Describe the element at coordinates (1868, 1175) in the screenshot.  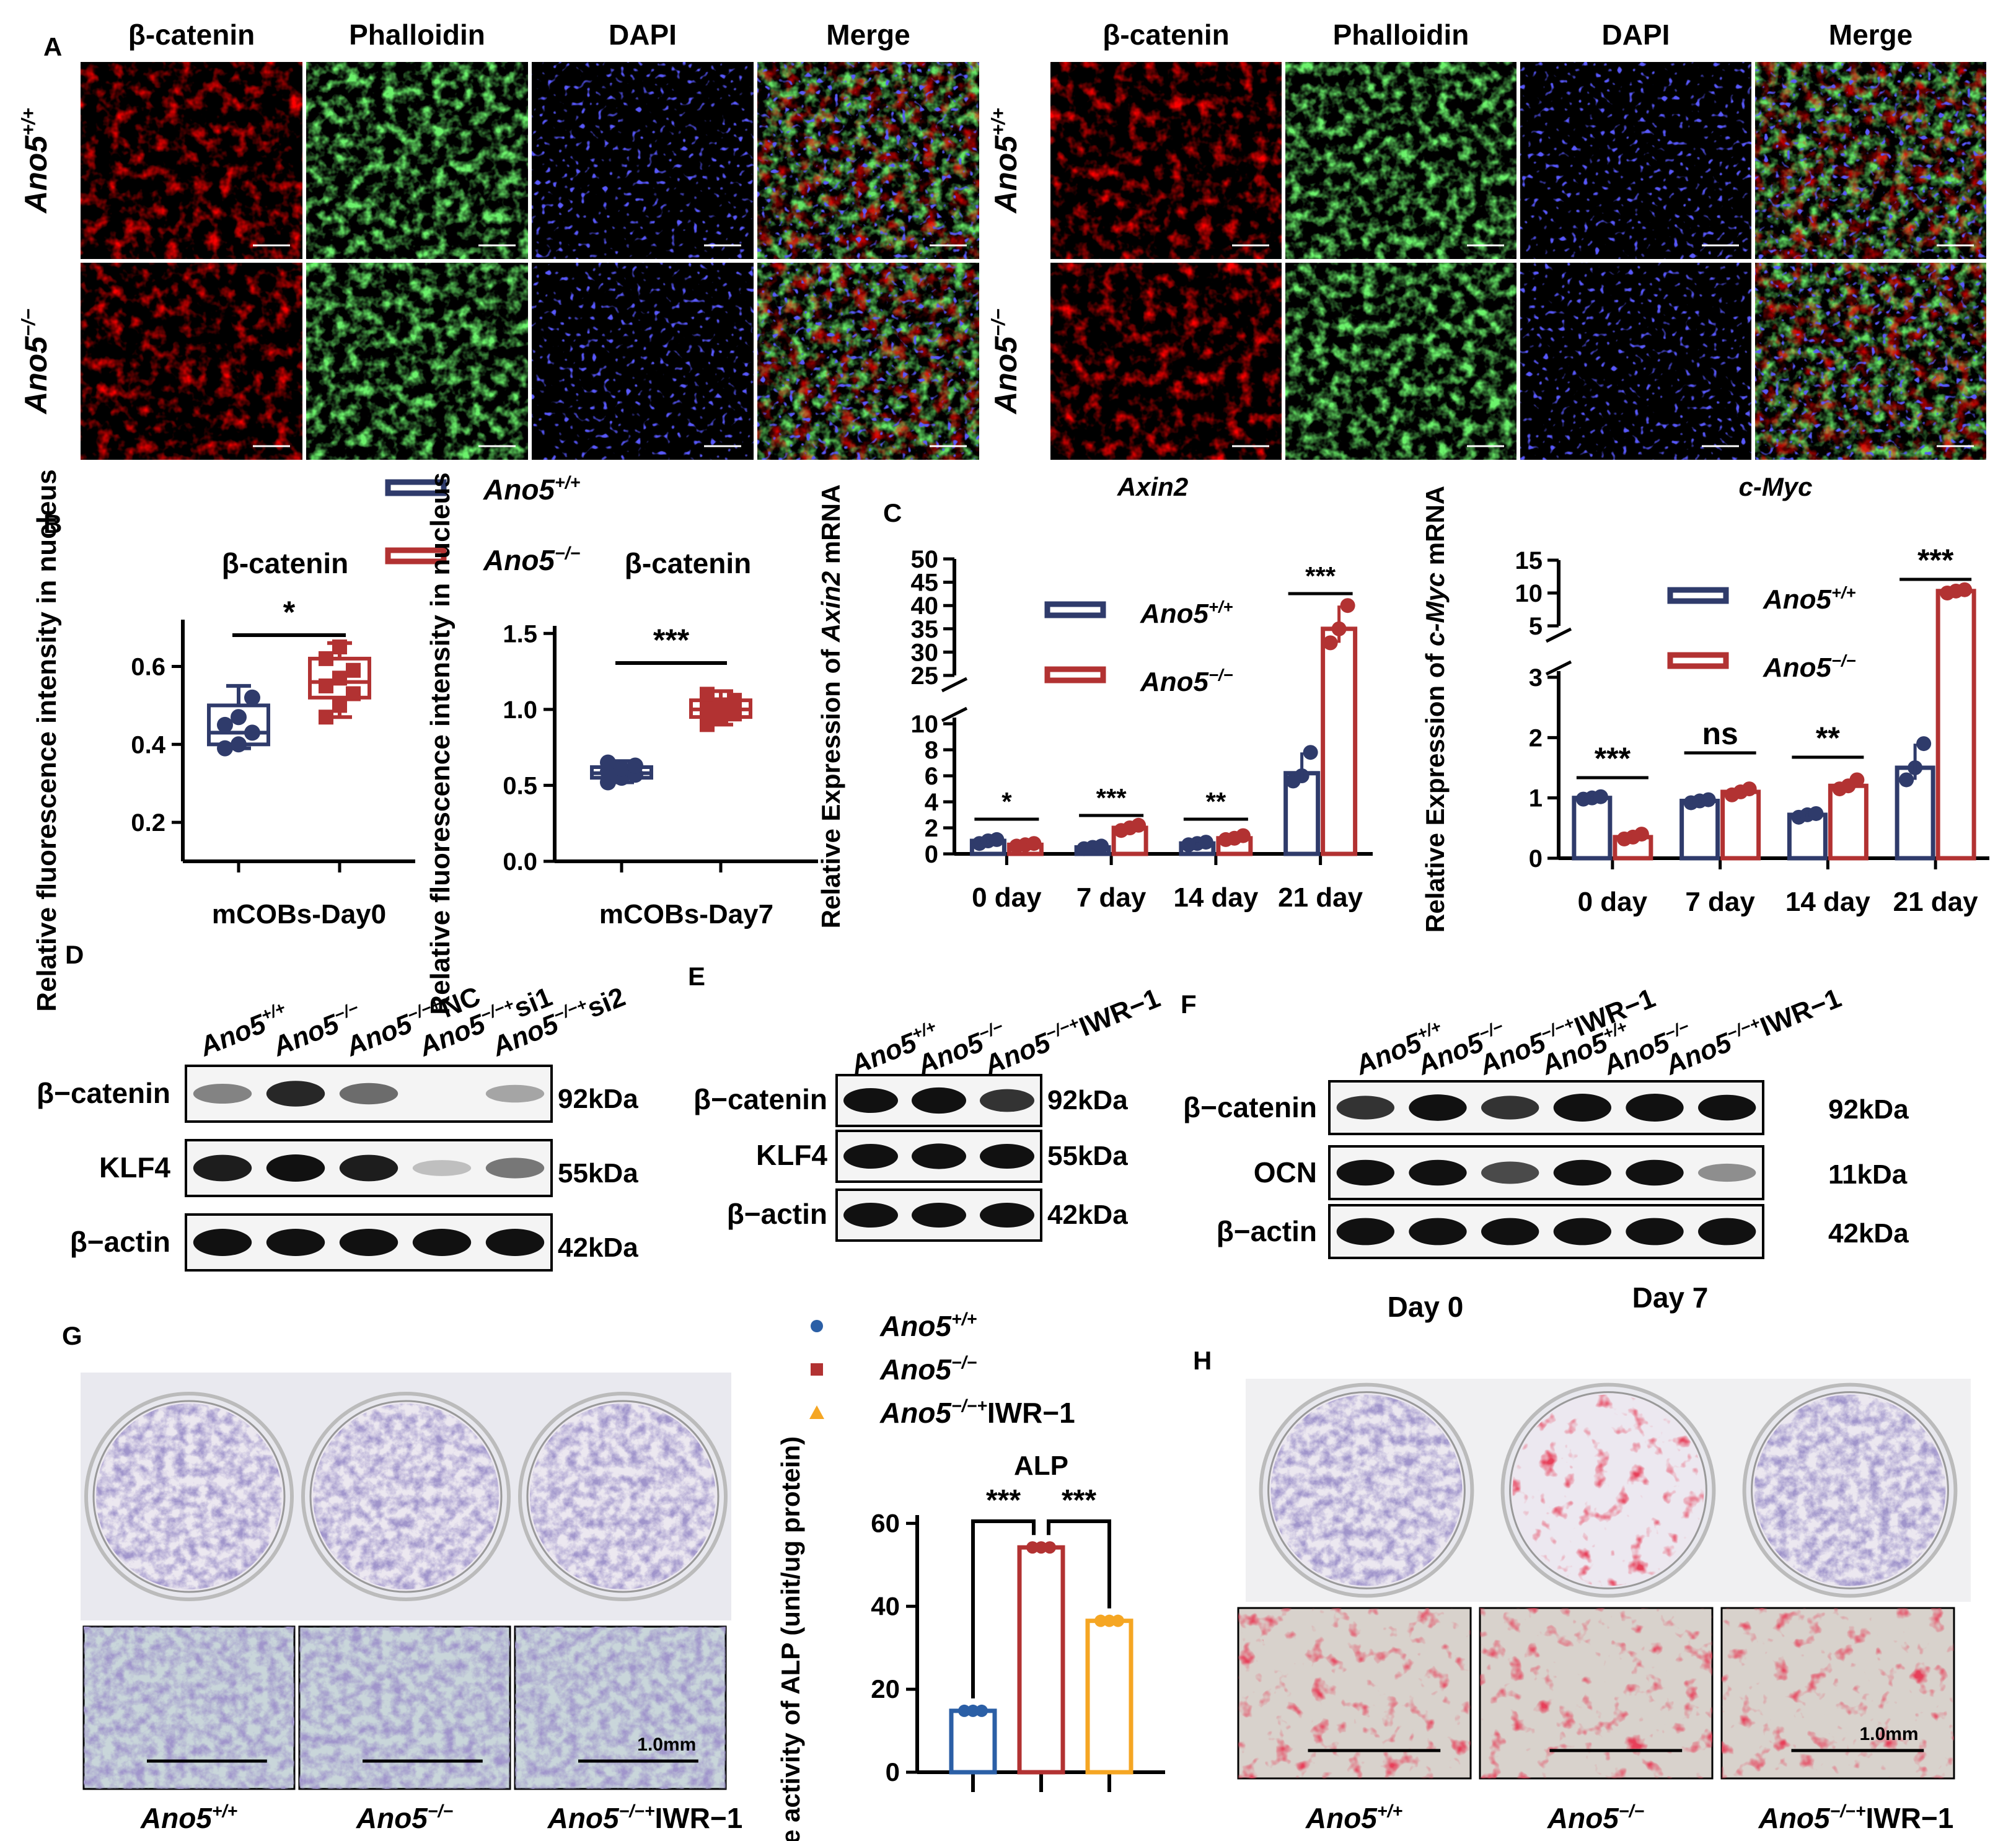
I see `band-size: 11kDa` at that location.